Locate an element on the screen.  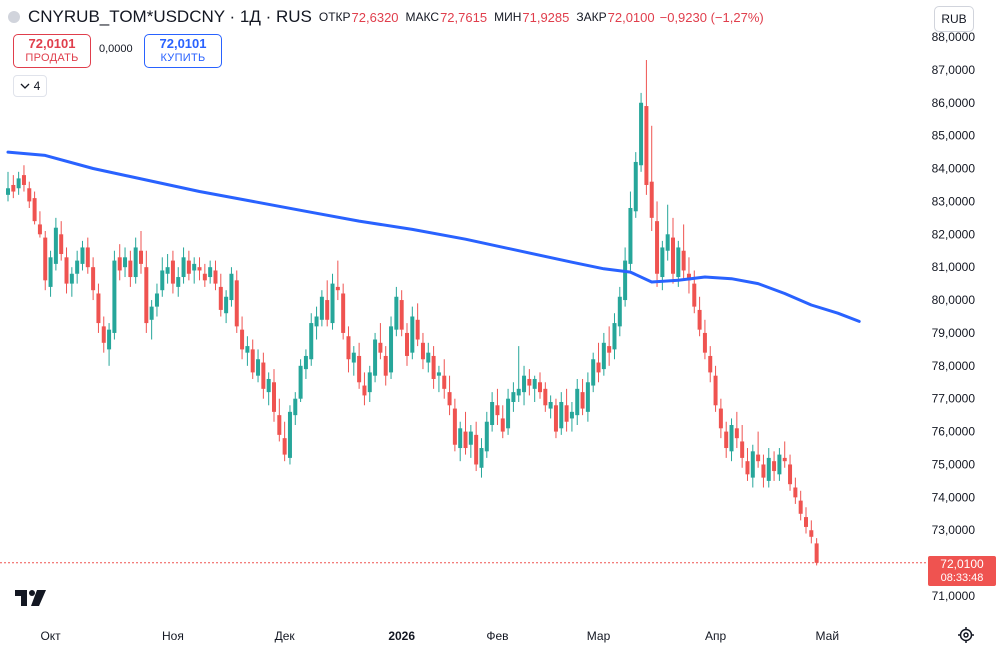
price-tick-label: 71,0000 is located at coordinates (954, 596).